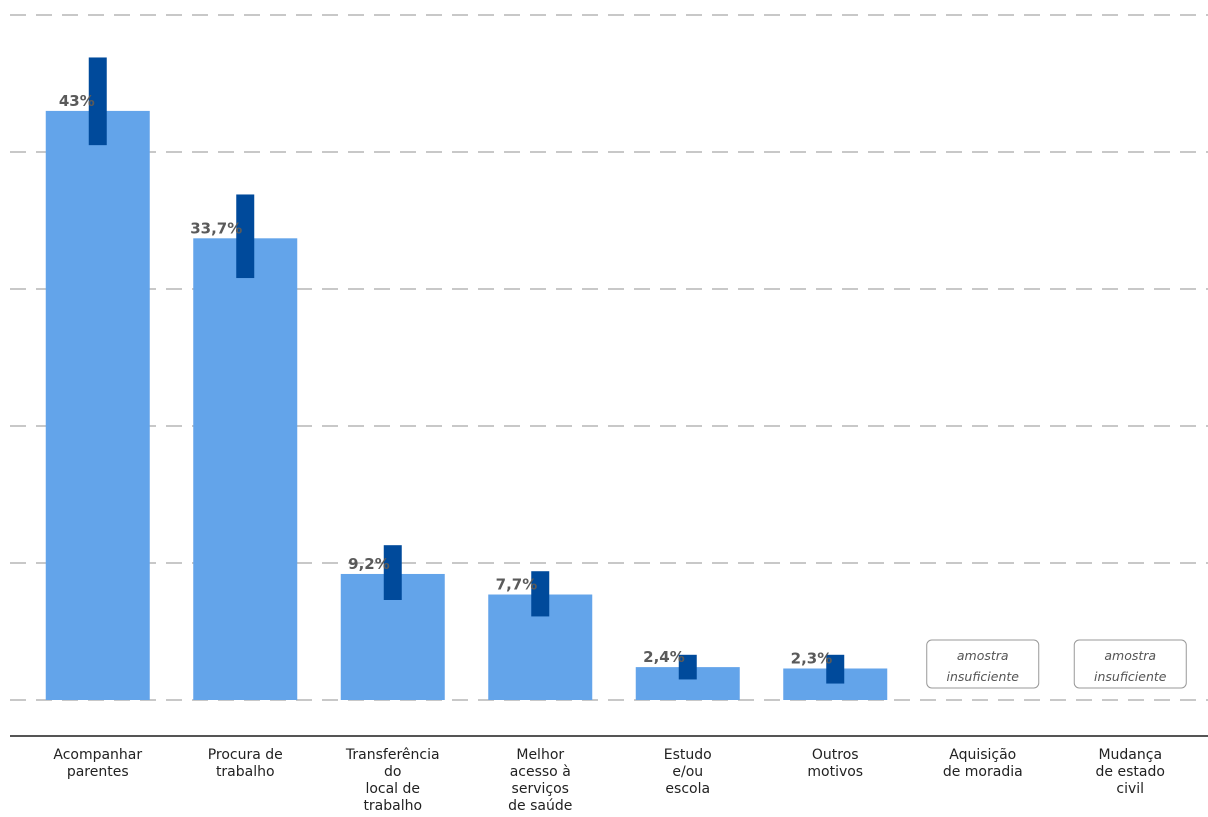  What do you see at coordinates (664, 657) in the screenshot?
I see `data-label: 2,4%` at bounding box center [664, 657].